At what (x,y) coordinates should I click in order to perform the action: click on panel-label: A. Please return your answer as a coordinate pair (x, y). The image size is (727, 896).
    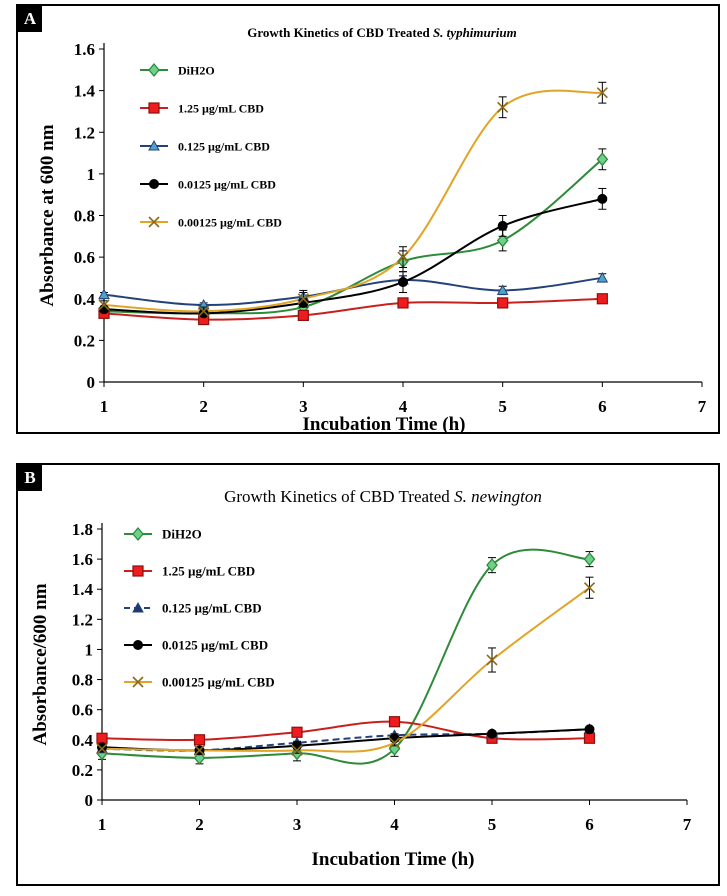
    Looking at the image, I should click on (30, 19).